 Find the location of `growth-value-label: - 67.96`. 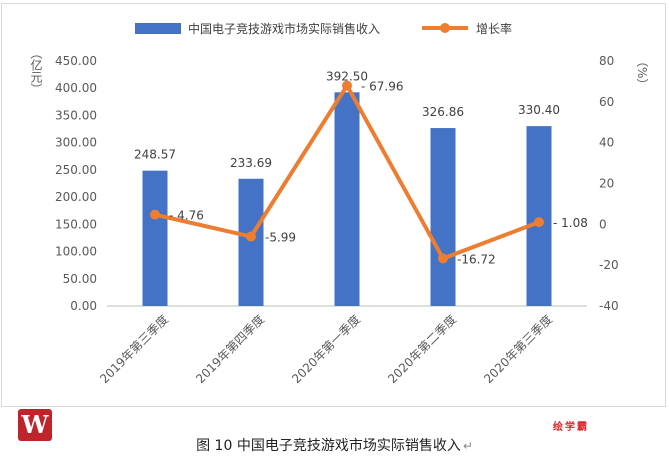

growth-value-label: - 67.96 is located at coordinates (382, 87).